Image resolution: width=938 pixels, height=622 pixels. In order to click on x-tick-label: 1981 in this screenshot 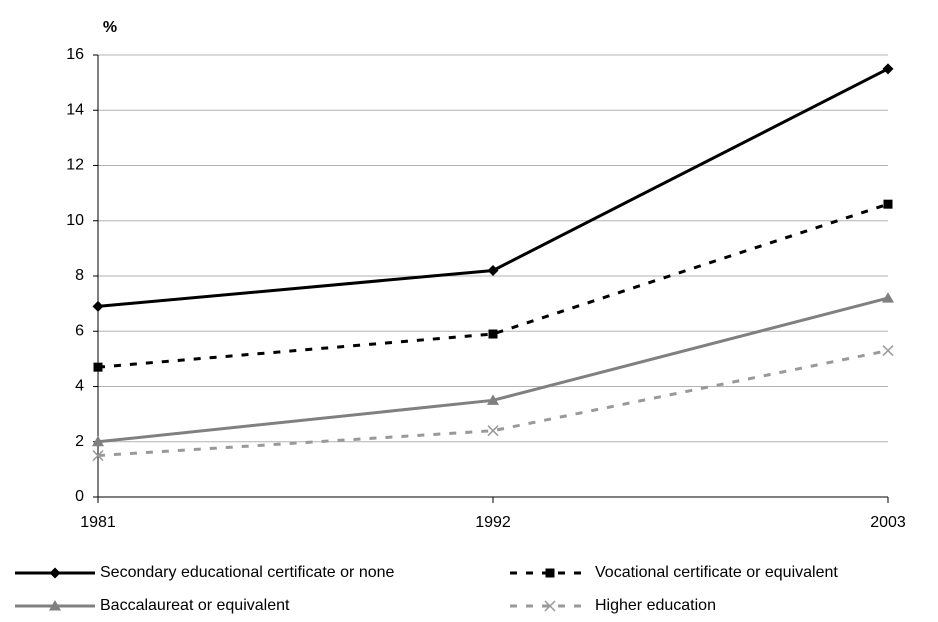, I will do `click(98, 522)`.